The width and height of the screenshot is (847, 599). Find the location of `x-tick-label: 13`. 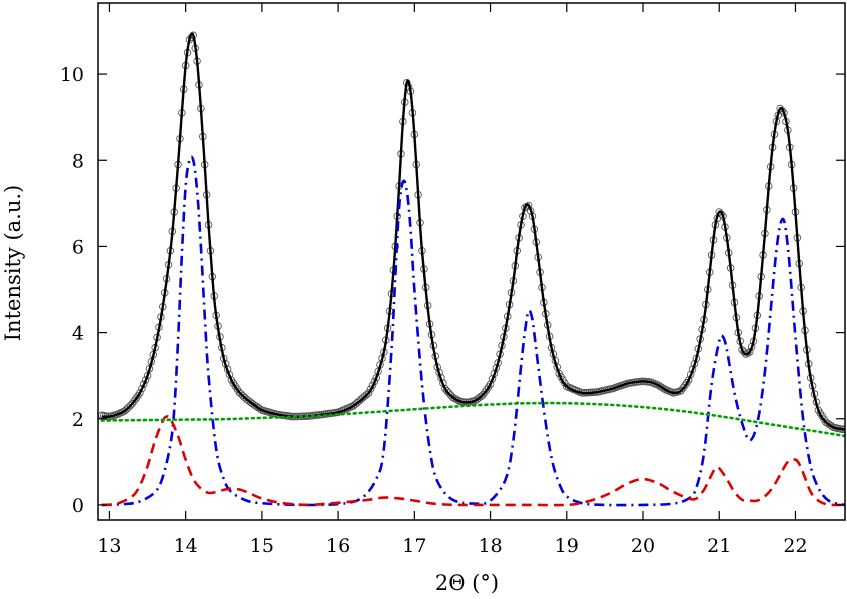

x-tick-label: 13 is located at coordinates (109, 546).